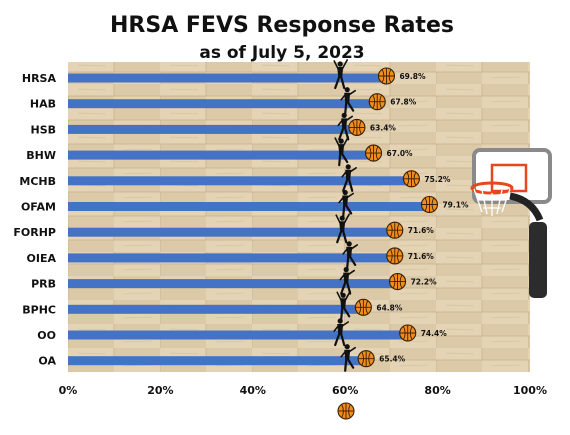 Image resolution: width=570 pixels, height=435 pixels. I want to click on chart-title: HRSA FEVS Response Rates, so click(282, 25).